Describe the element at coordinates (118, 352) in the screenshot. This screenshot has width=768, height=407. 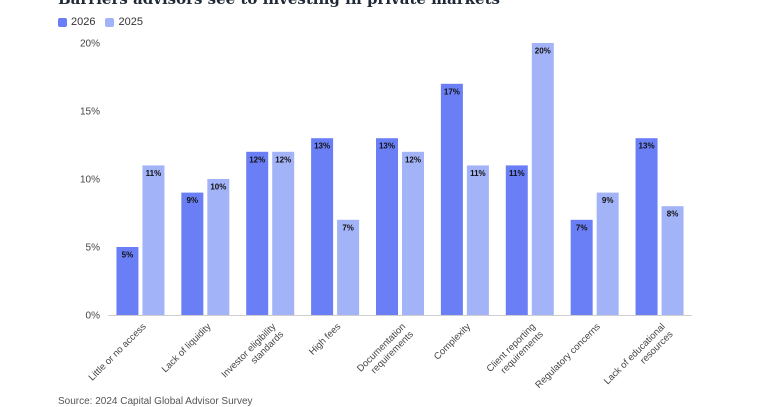
I see `x-tick-label: Little or no access` at that location.